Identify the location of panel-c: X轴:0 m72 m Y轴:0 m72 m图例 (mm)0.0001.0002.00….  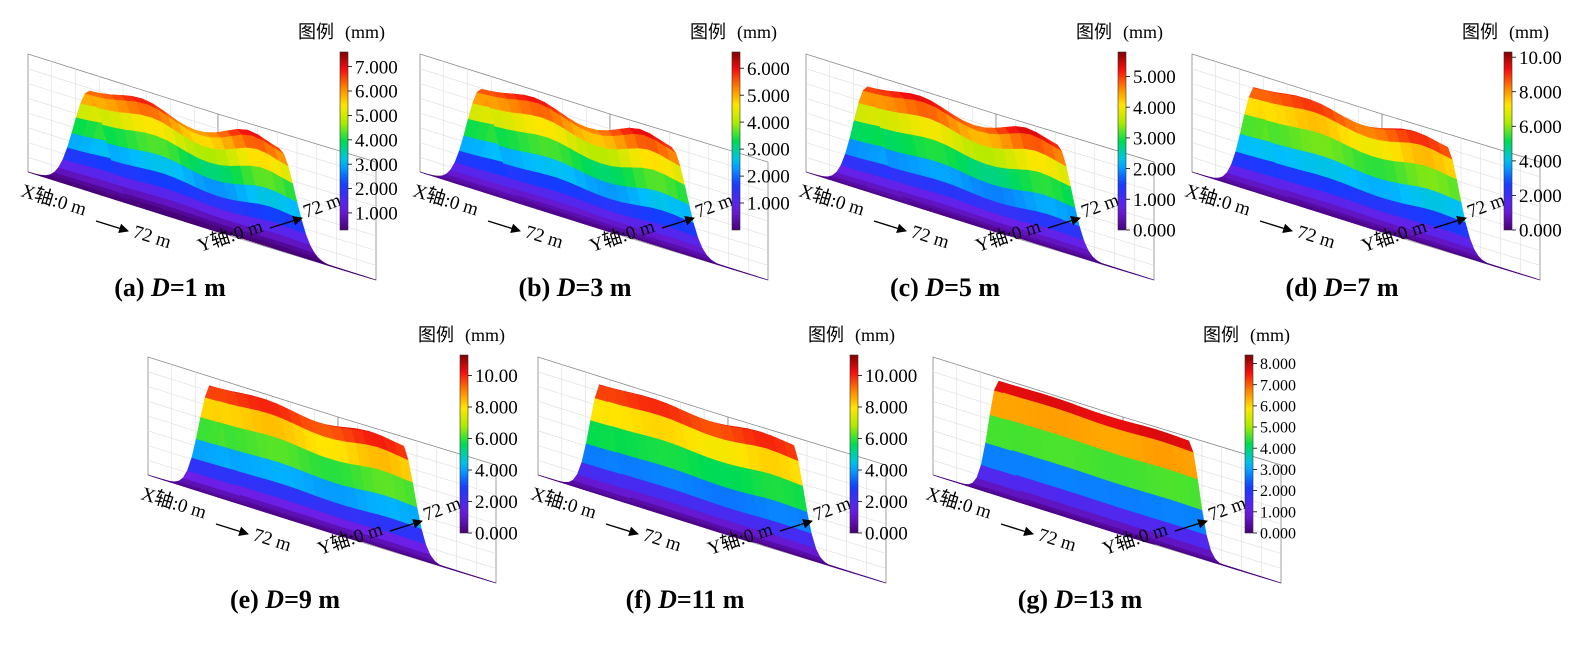
(986, 151).